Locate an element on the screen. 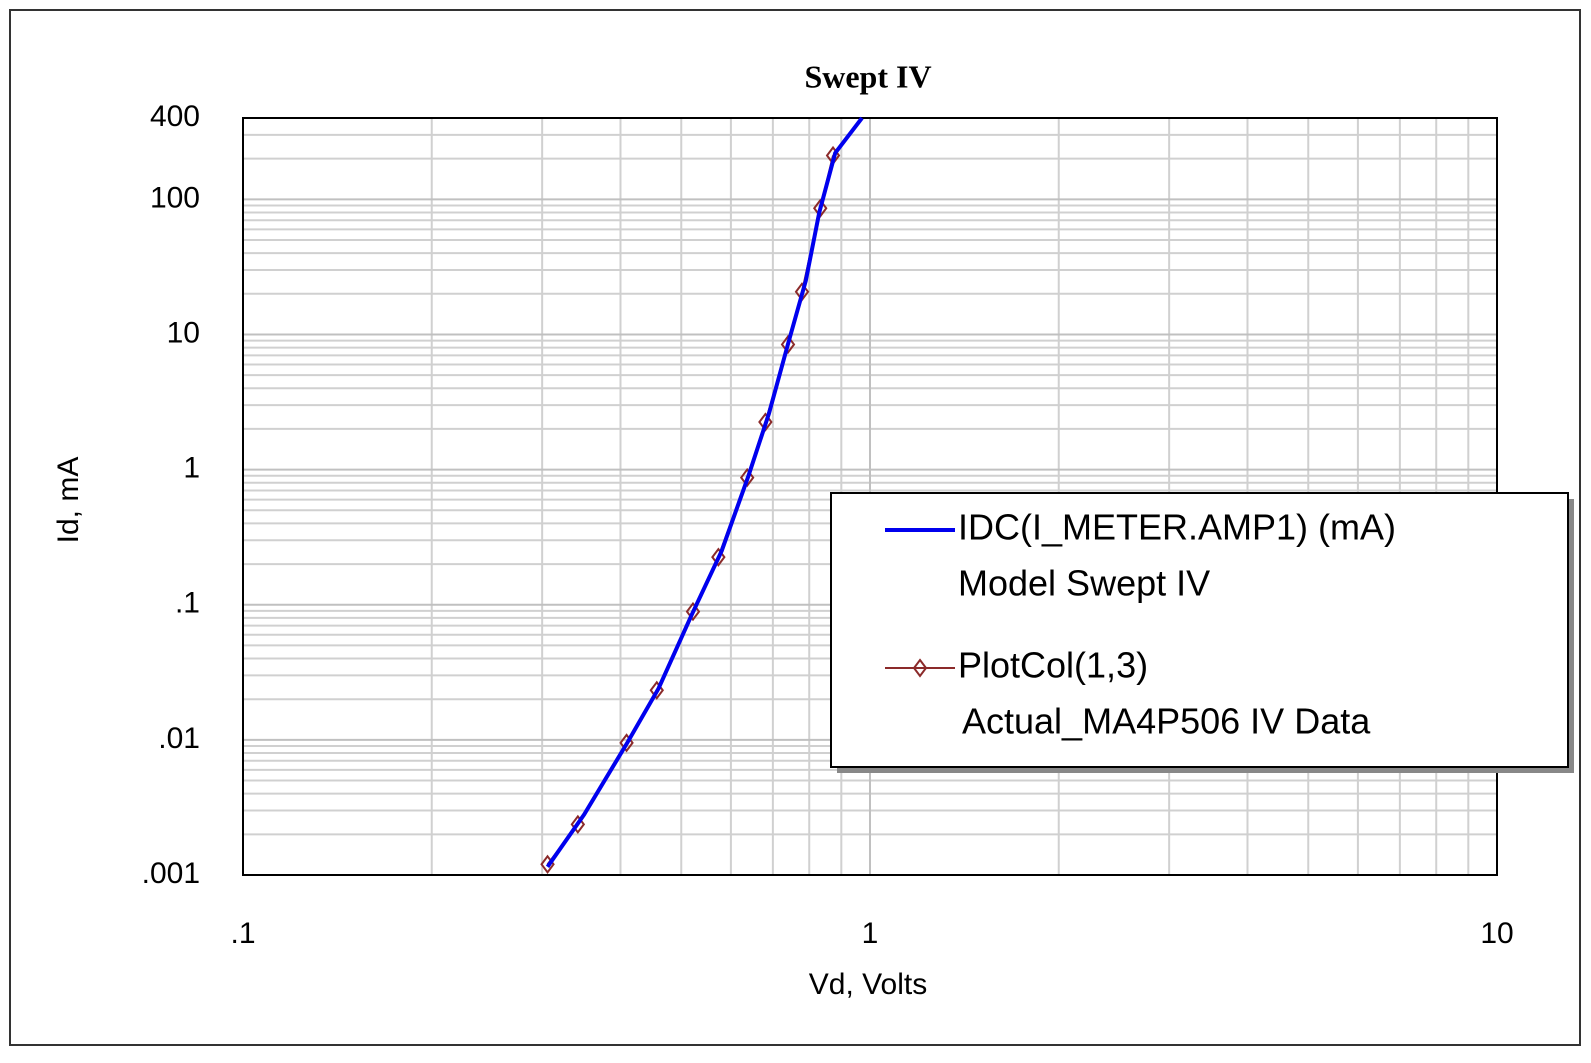 Image resolution: width=1591 pixels, height=1063 pixels. legend-marker is located at coordinates (920, 668).